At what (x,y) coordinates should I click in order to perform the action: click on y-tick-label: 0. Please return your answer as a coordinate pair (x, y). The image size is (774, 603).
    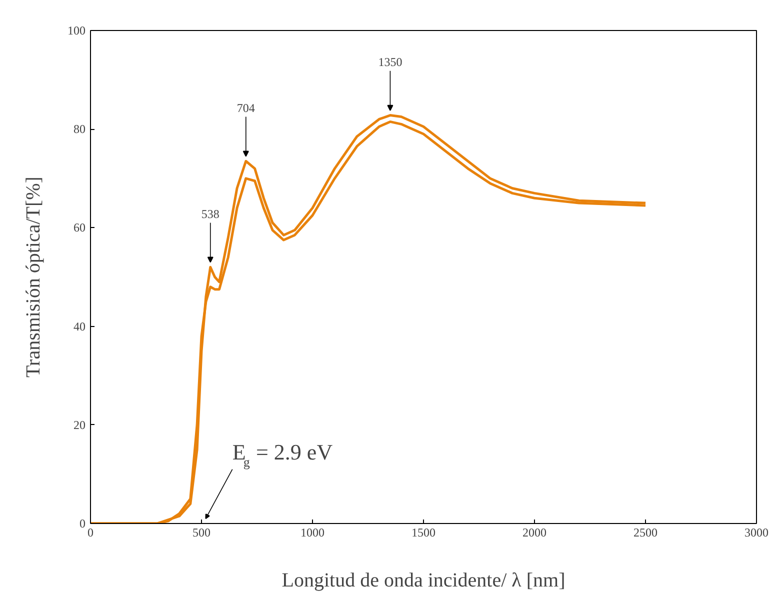
    Looking at the image, I should click on (83, 523).